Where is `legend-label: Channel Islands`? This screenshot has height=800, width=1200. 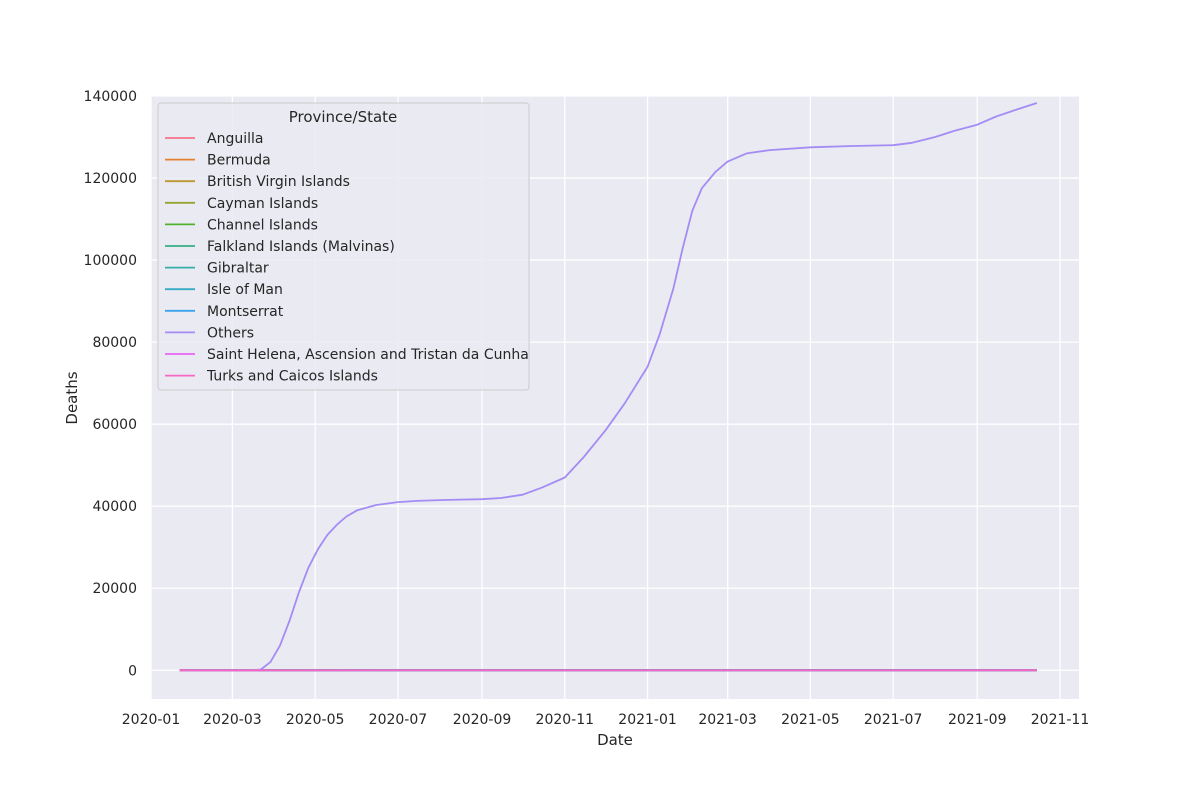
legend-label: Channel Islands is located at coordinates (262, 225).